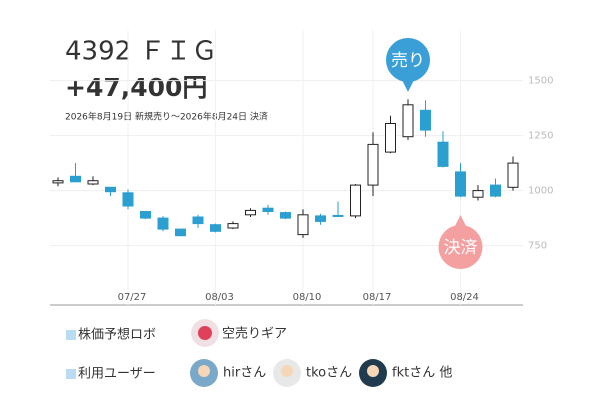 The height and width of the screenshot is (404, 600). I want to click on robot-name: 空売りギア, so click(254, 334).